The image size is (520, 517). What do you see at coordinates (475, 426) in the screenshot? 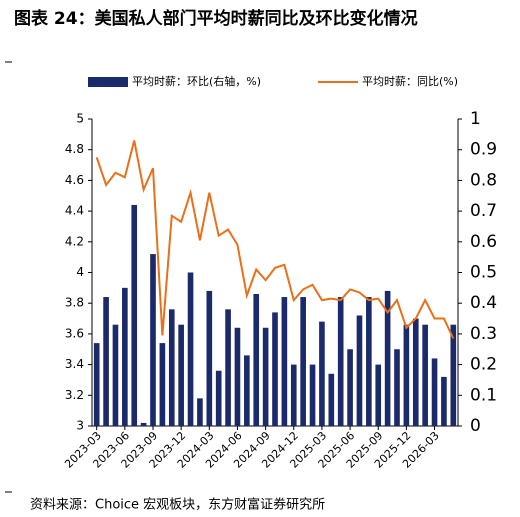
I see `y2-tick-label: 0` at bounding box center [475, 426].